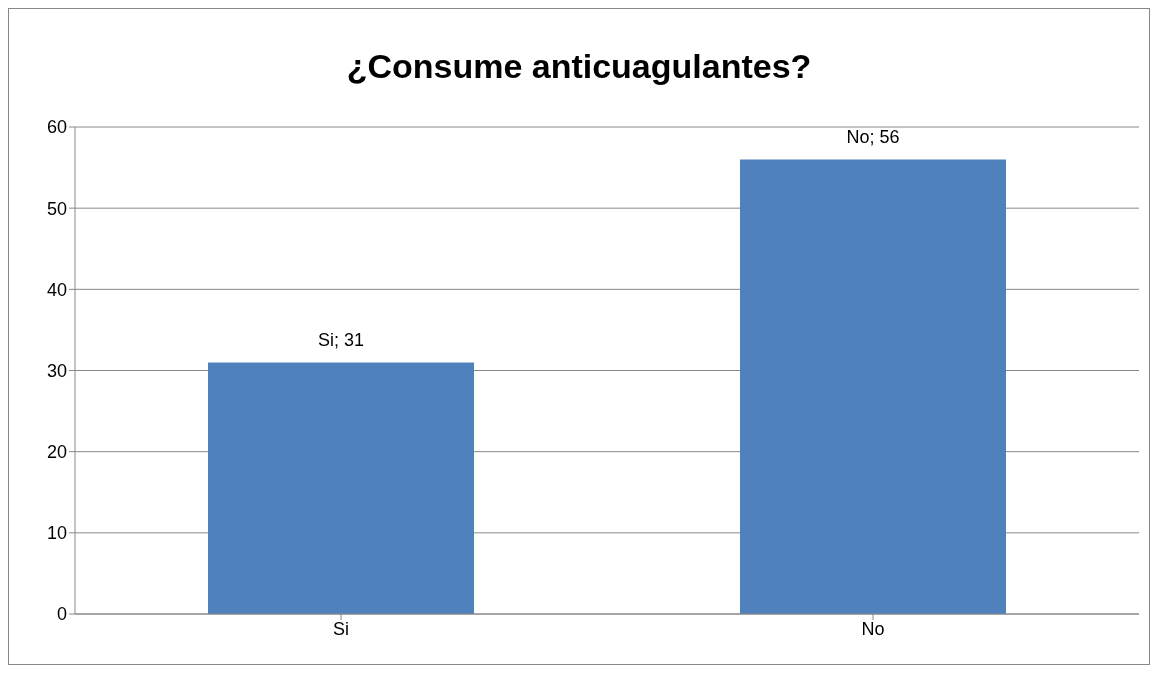 This screenshot has width=1159, height=675. What do you see at coordinates (56, 533) in the screenshot?
I see `y-tick-label: 10` at bounding box center [56, 533].